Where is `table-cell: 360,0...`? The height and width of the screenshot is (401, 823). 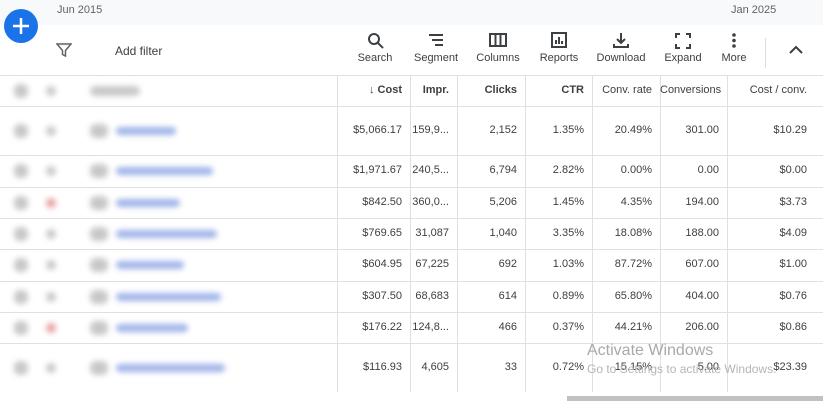 table-cell: 360,0... is located at coordinates (430, 201).